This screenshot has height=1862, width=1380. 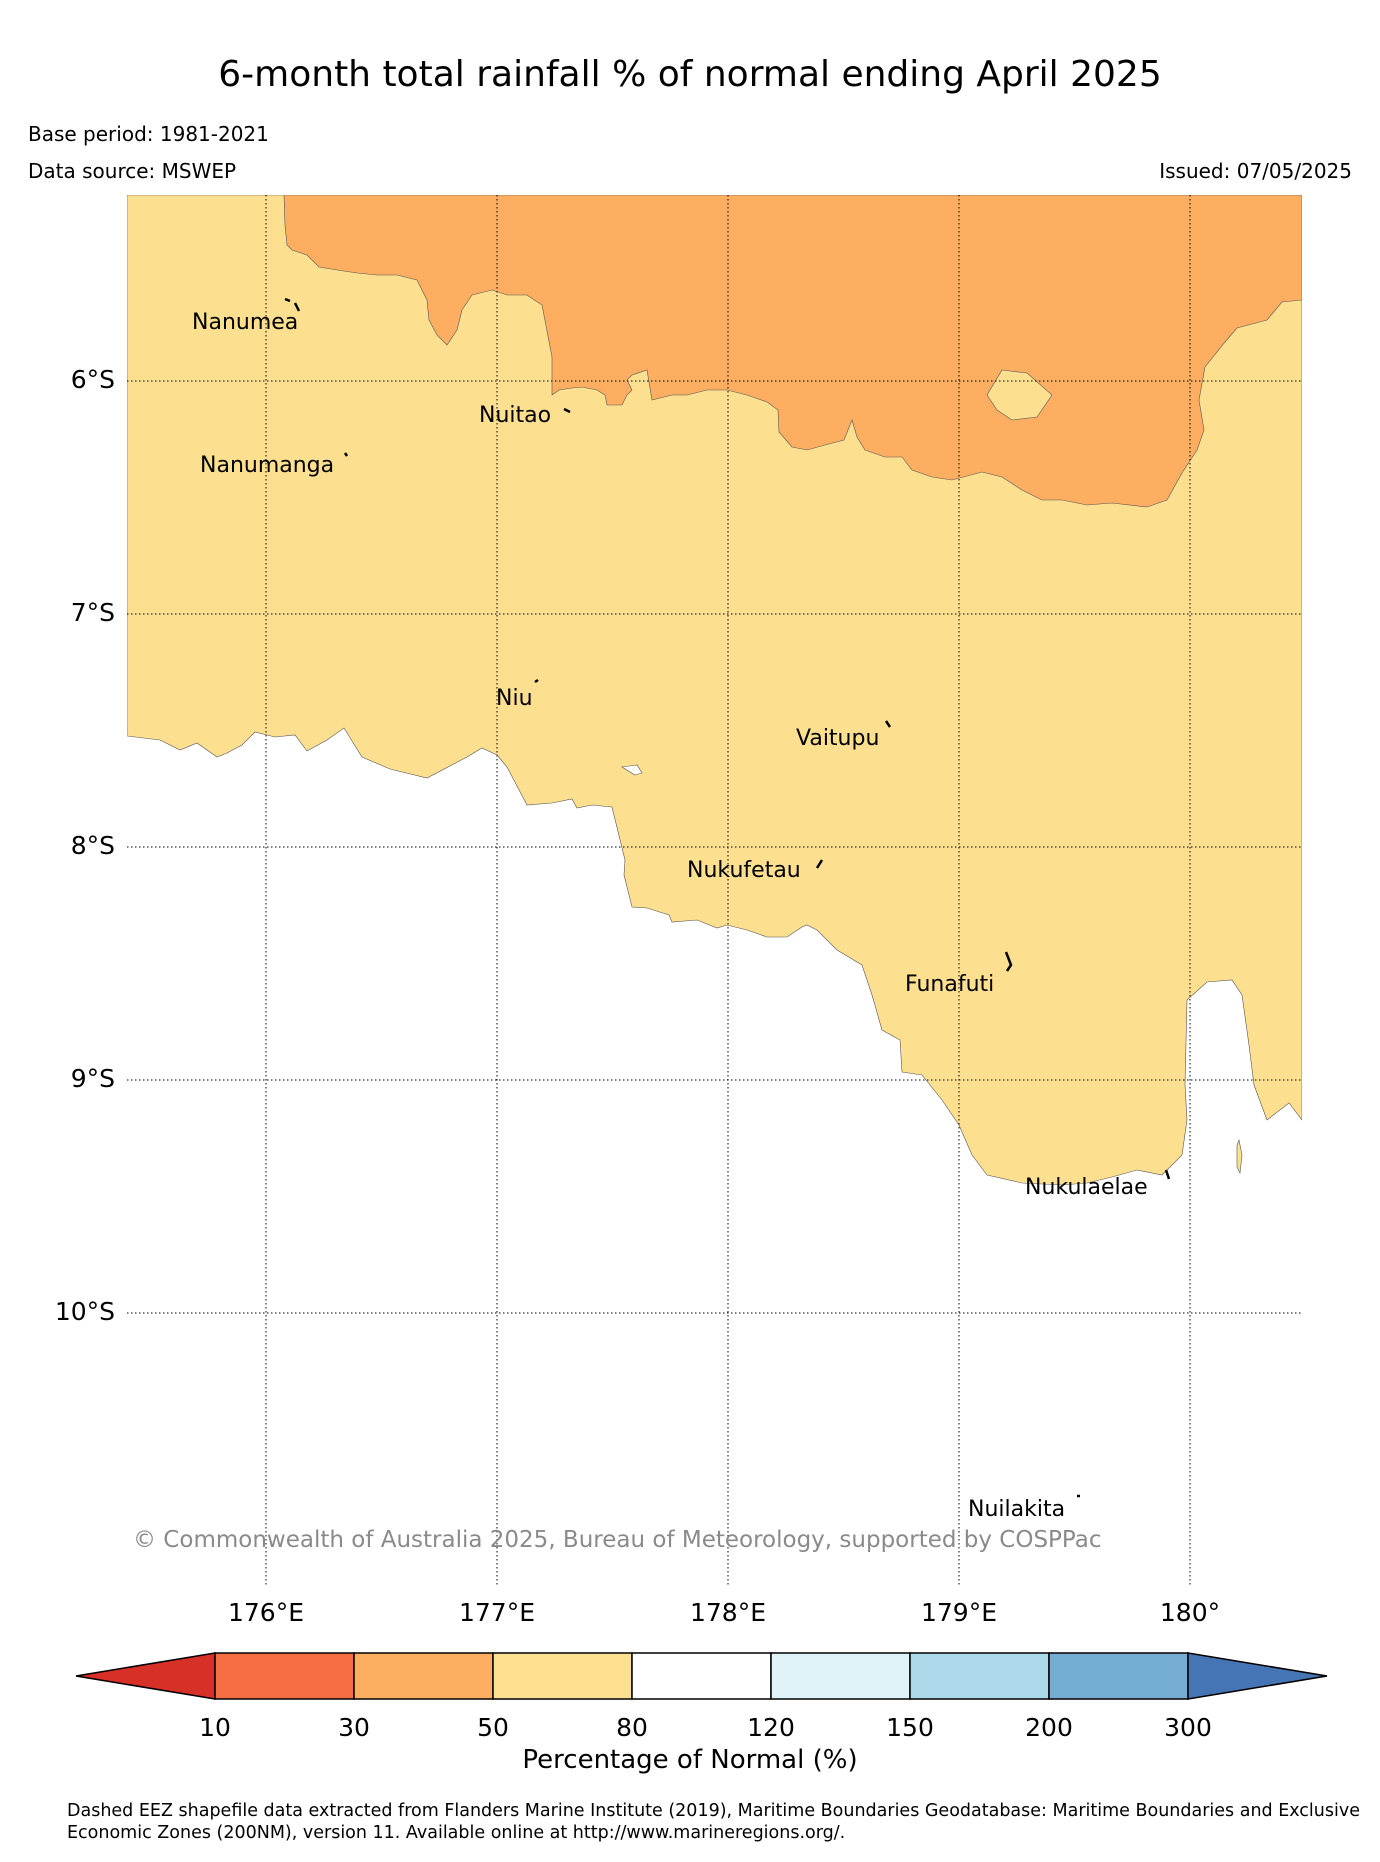 I want to click on place-label-vaitupu: Vaitupu, so click(x=838, y=738).